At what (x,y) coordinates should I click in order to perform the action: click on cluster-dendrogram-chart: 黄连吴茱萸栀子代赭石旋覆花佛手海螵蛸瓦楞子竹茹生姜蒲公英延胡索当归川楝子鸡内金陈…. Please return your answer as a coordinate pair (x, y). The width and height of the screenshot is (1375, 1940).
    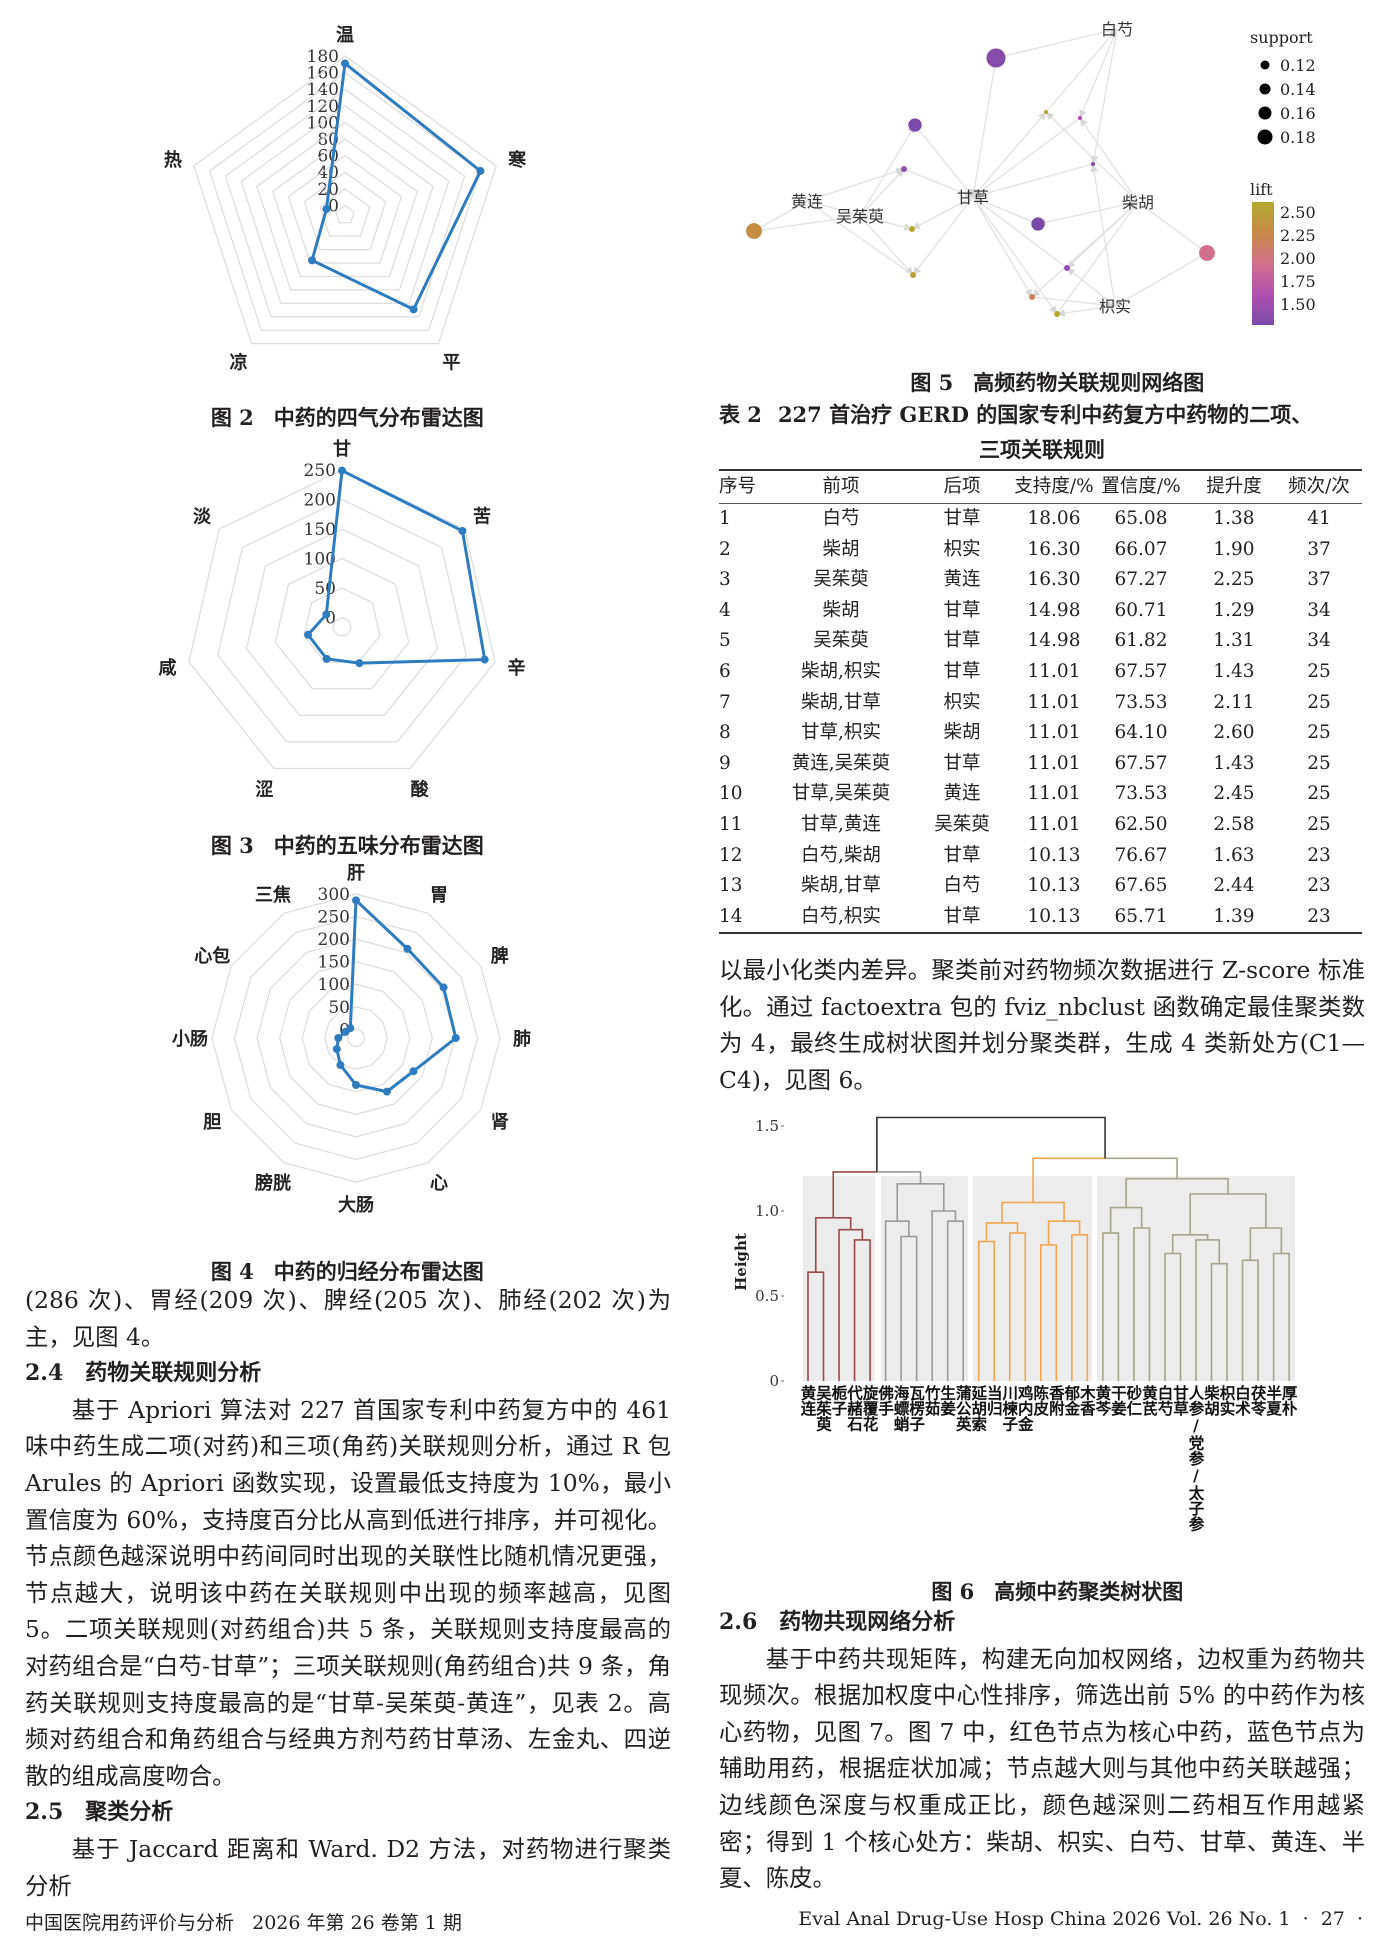
    Looking at the image, I should click on (1015, 1324).